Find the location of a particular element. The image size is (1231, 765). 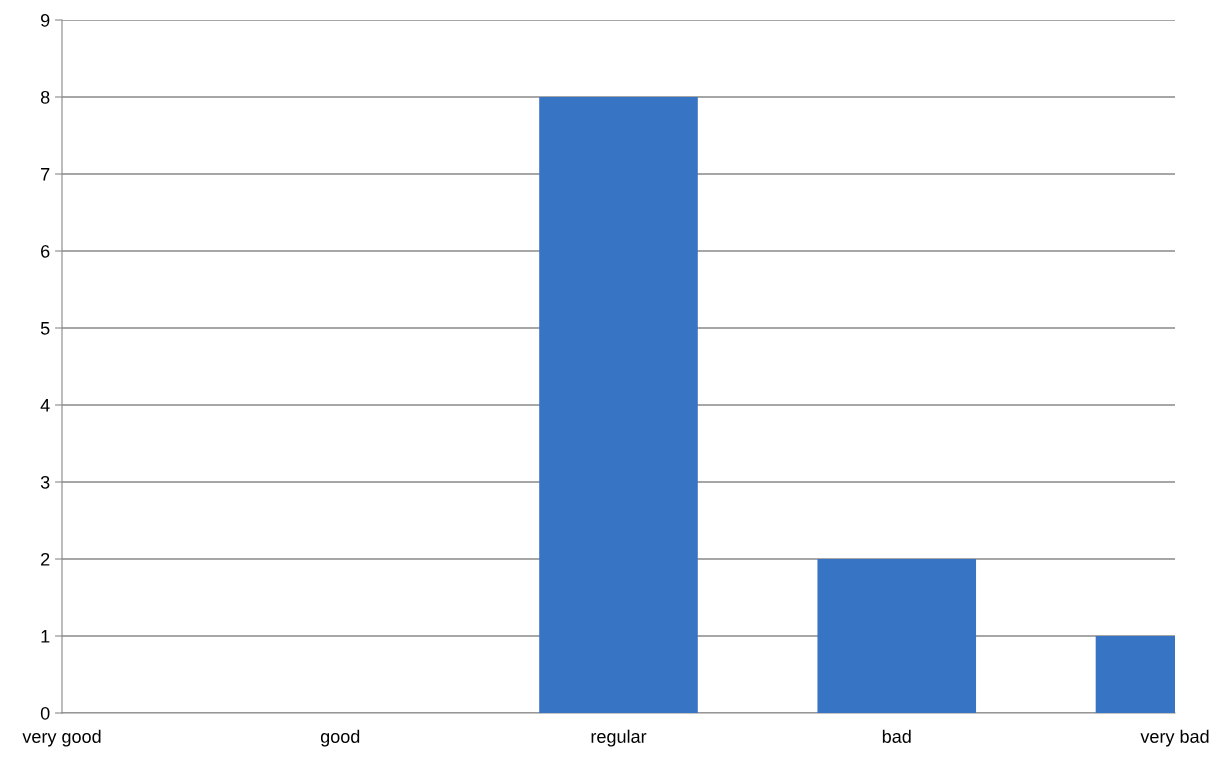

x-tick-label: bad is located at coordinates (896, 736).